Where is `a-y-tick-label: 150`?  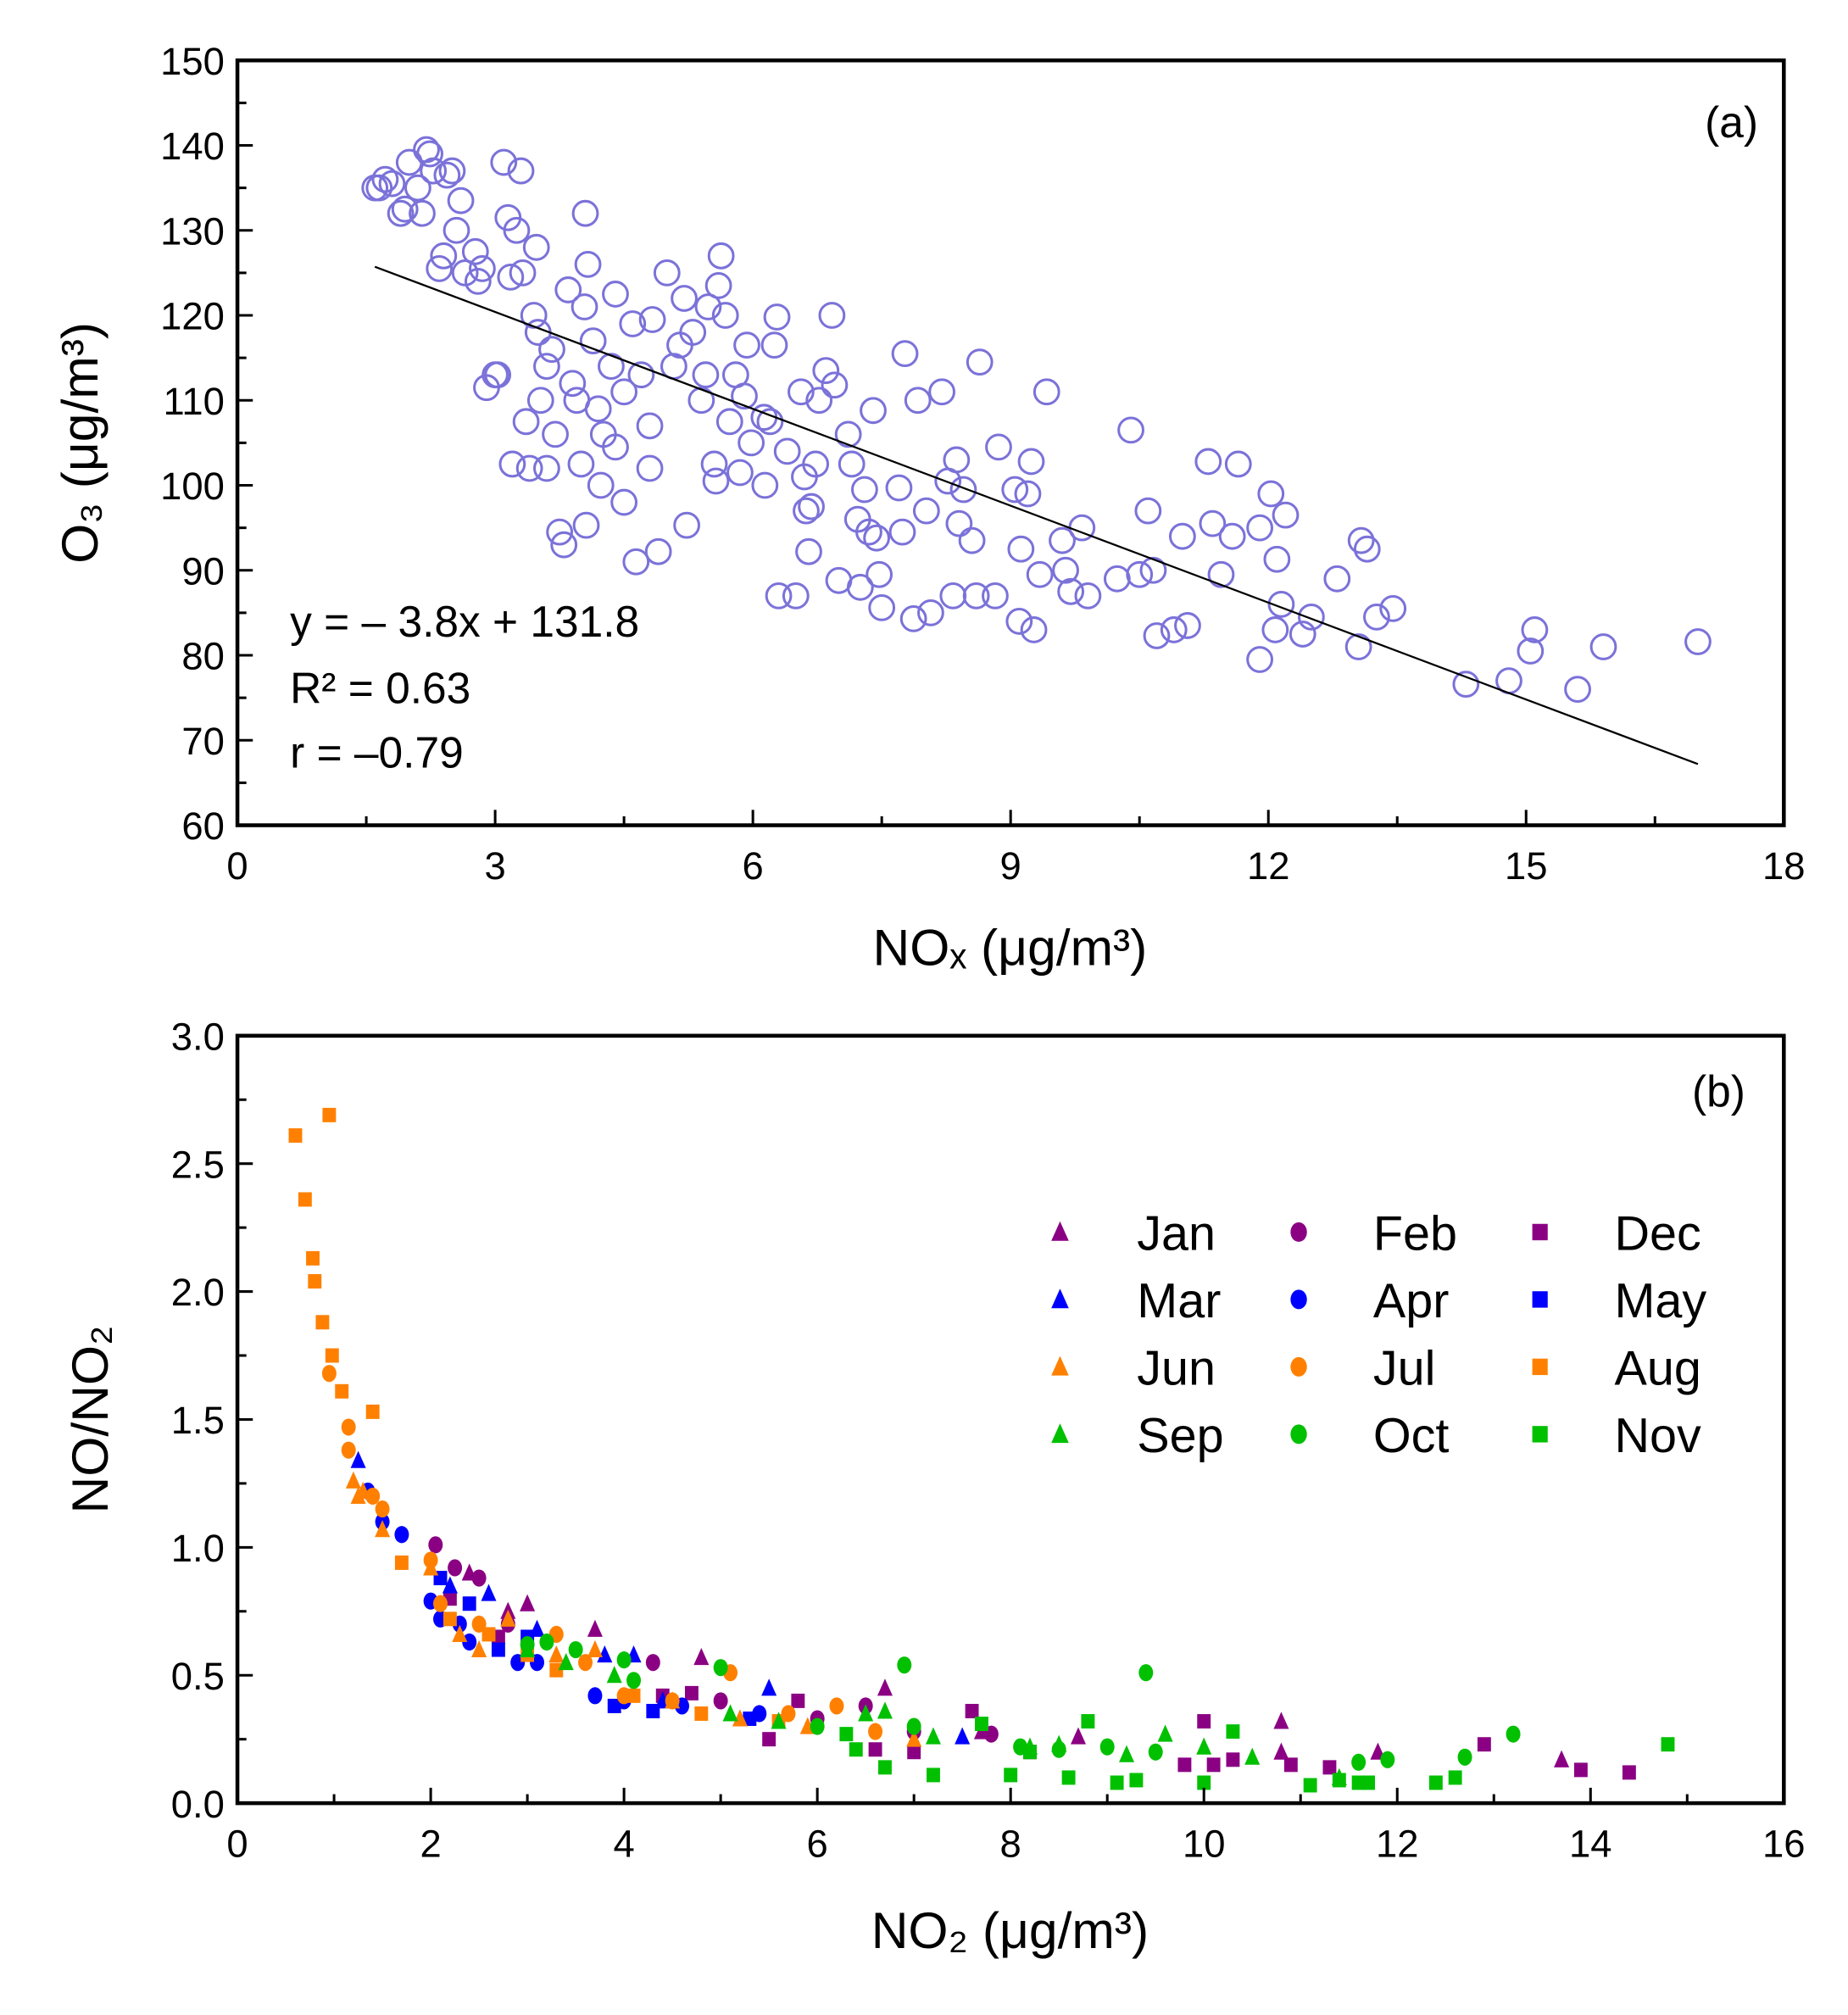 a-y-tick-label: 150 is located at coordinates (192, 61).